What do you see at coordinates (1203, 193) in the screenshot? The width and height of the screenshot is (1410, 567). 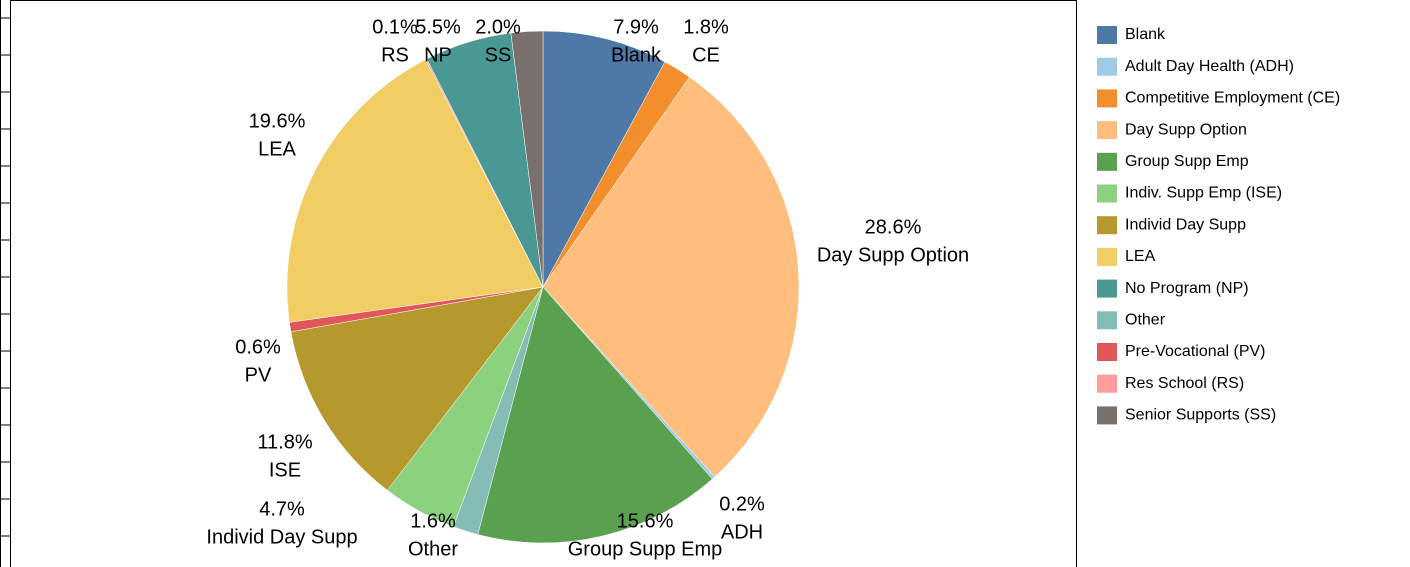 I see `legend-label: Indiv. Supp Emp (ISE)` at bounding box center [1203, 193].